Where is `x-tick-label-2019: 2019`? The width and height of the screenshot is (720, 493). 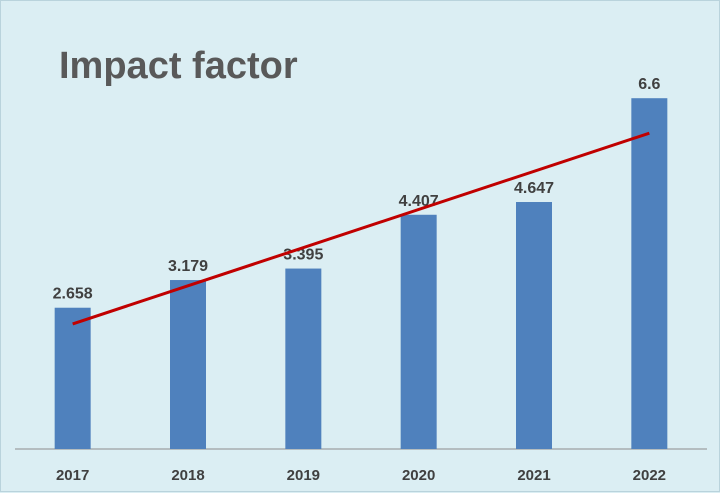
x-tick-label-2019: 2019 is located at coordinates (303, 475).